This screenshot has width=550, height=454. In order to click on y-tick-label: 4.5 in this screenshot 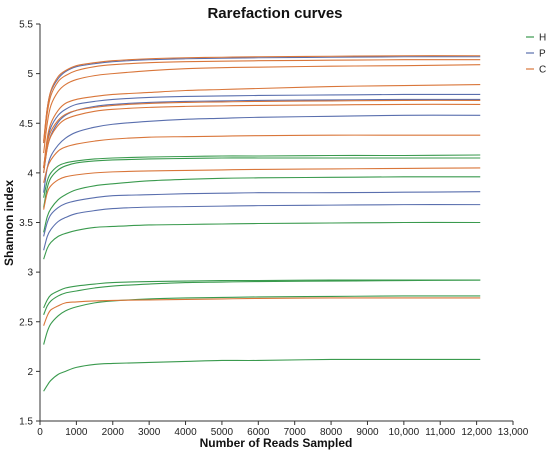, I will do `click(26, 124)`.